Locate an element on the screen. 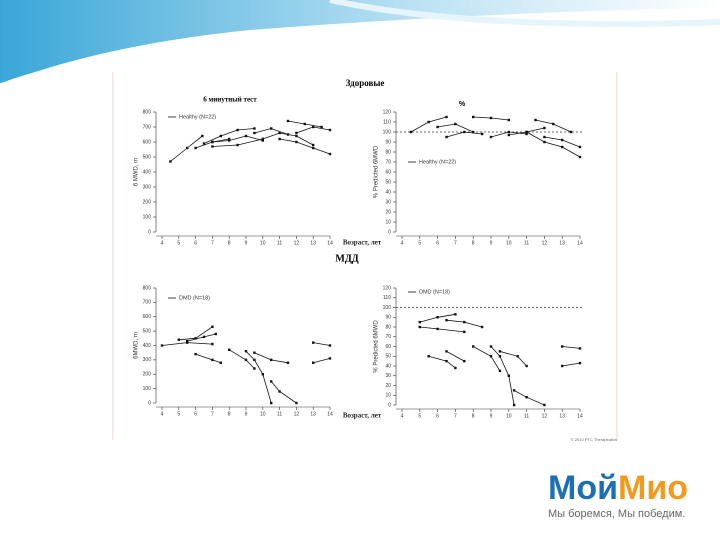  y-tick-label: 80 is located at coordinates (388, 152).